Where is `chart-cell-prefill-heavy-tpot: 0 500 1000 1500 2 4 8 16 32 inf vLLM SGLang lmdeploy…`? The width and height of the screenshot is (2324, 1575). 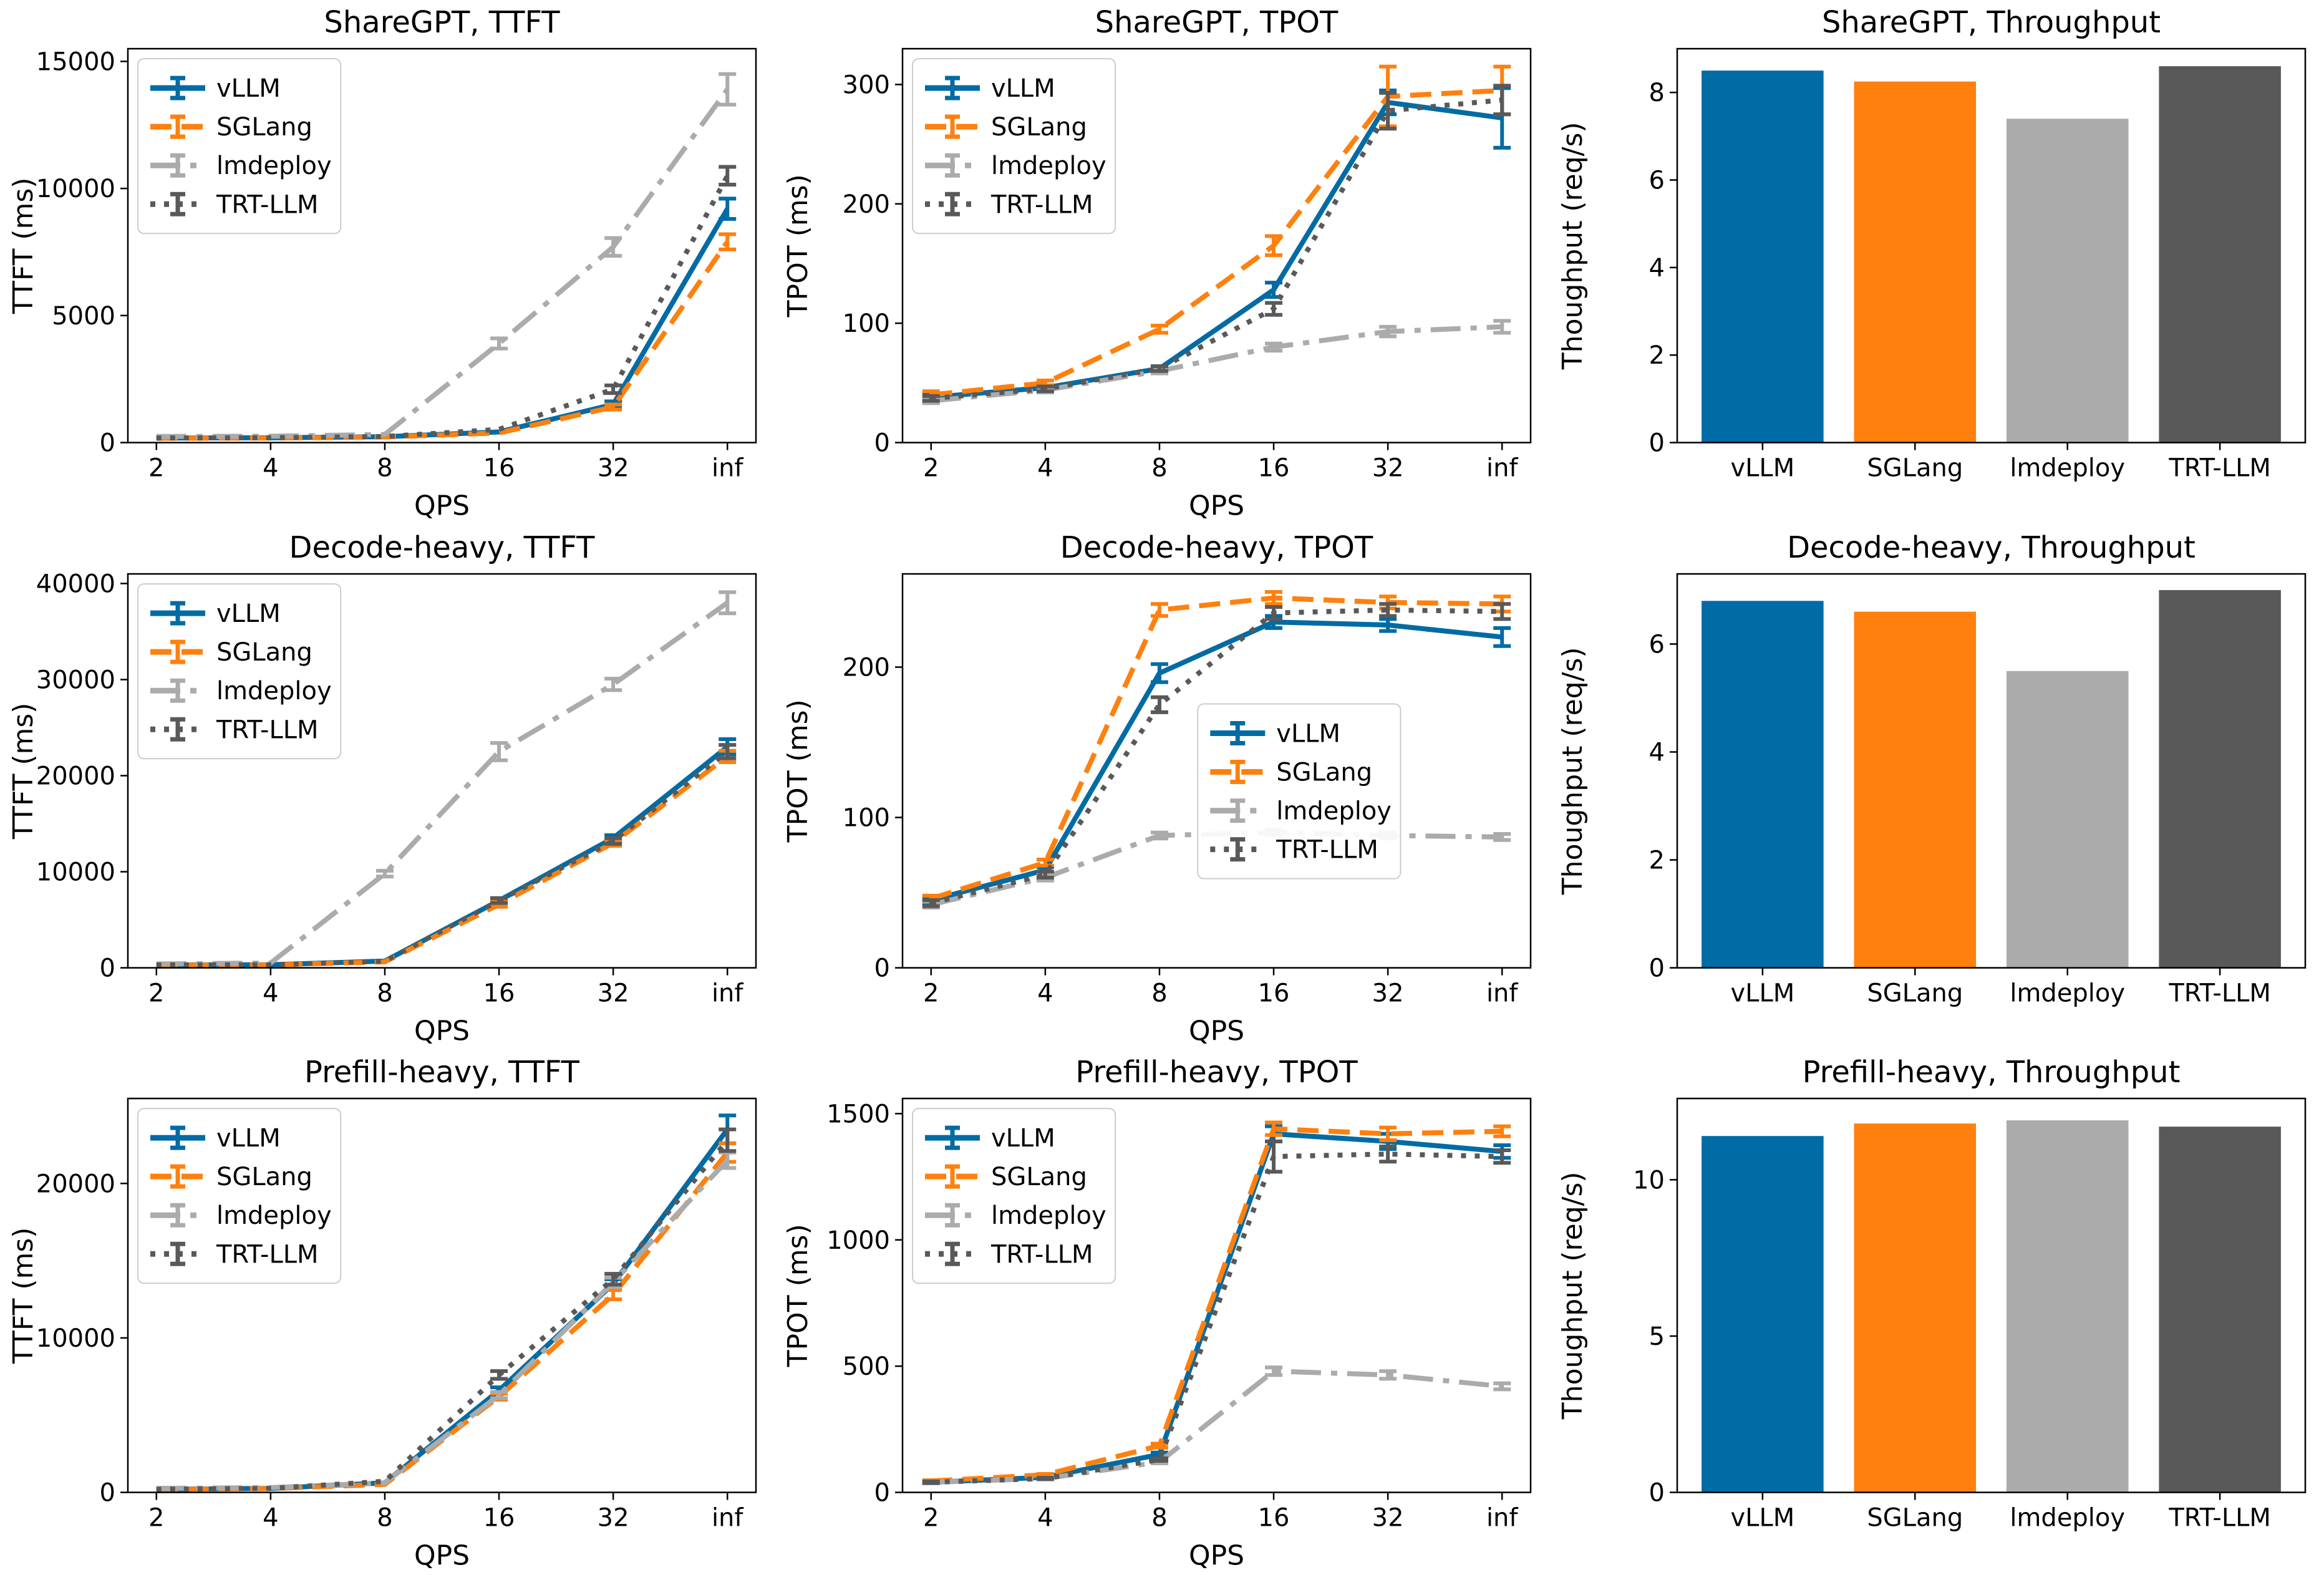
chart-cell-prefill-heavy-tpot: 0 500 1000 1500 2 4 8 16 32 inf vLLM SGLang lmdeploy… is located at coordinates (1162, 1313).